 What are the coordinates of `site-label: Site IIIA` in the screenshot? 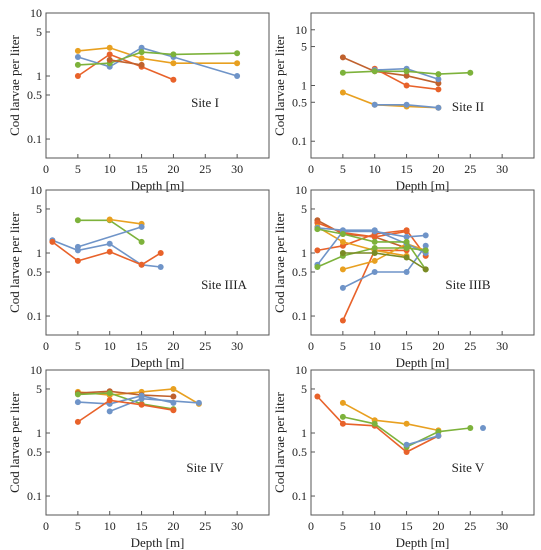 It's located at (224, 284).